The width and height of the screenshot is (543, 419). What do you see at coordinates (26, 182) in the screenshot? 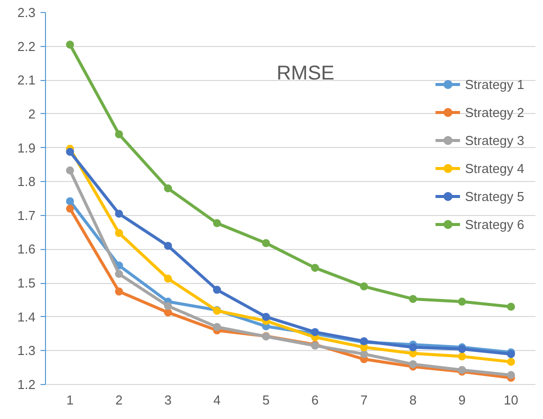
I see `y-tick-label: 1.8` at bounding box center [26, 182].